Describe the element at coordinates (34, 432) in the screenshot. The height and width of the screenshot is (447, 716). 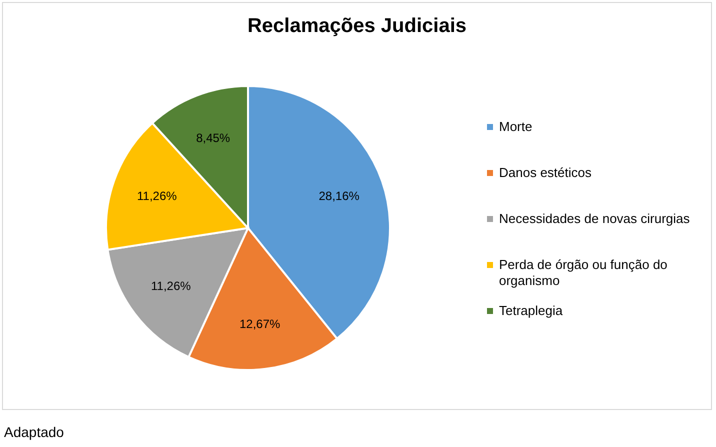
I see `text: Adaptado` at that location.